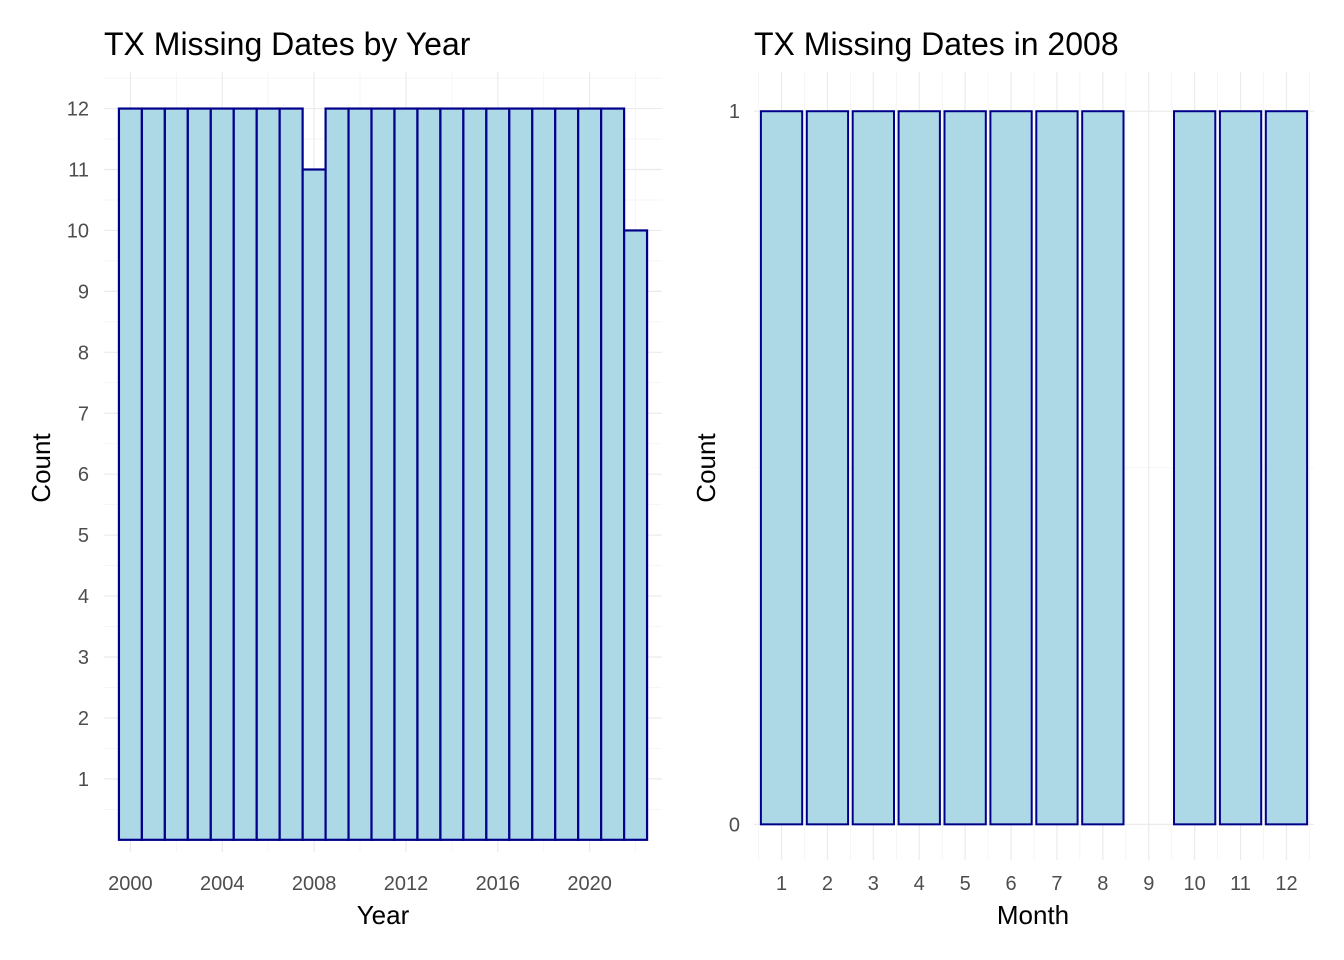 The width and height of the screenshot is (1344, 960). Describe the element at coordinates (337, 474) in the screenshot. I see `bar-2009` at that location.